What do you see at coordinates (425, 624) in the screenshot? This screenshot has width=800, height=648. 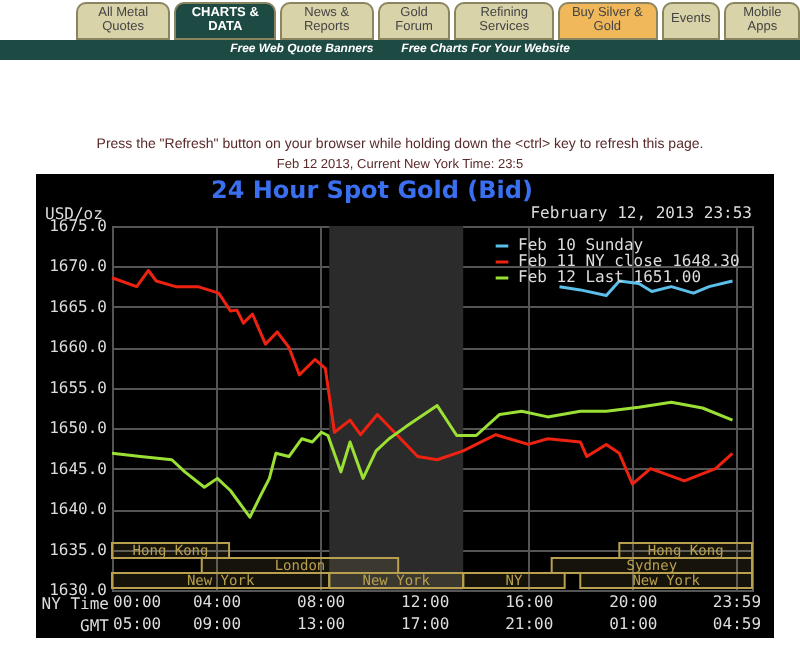 I see `x2-tick-label: 17:00` at bounding box center [425, 624].